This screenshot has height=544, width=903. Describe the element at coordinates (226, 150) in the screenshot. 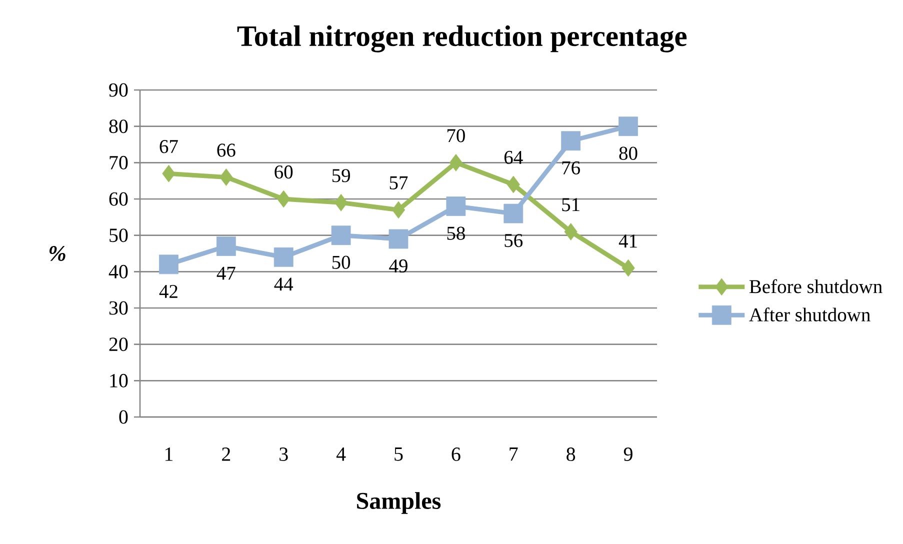

I see `data-label: 66` at that location.